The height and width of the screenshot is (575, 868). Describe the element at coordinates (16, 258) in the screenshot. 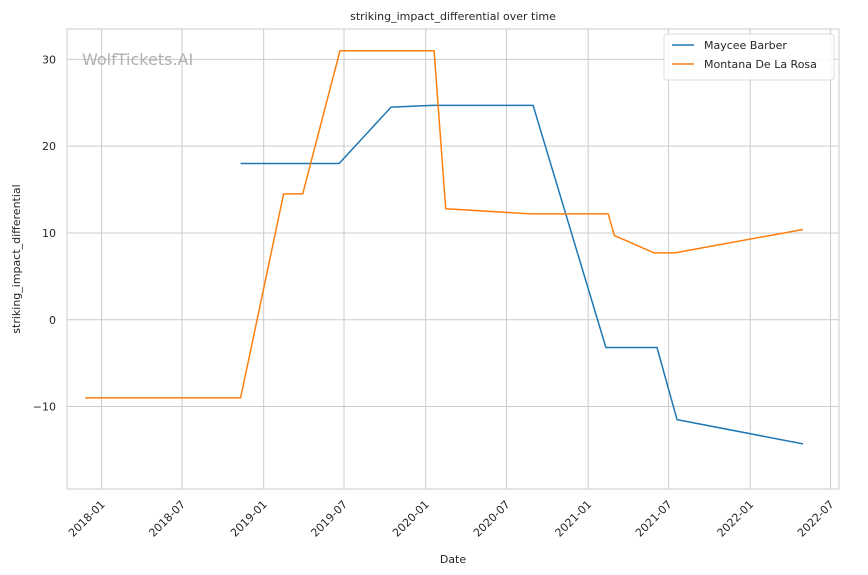

I see `y-axis-label: striking_impact_differential` at that location.